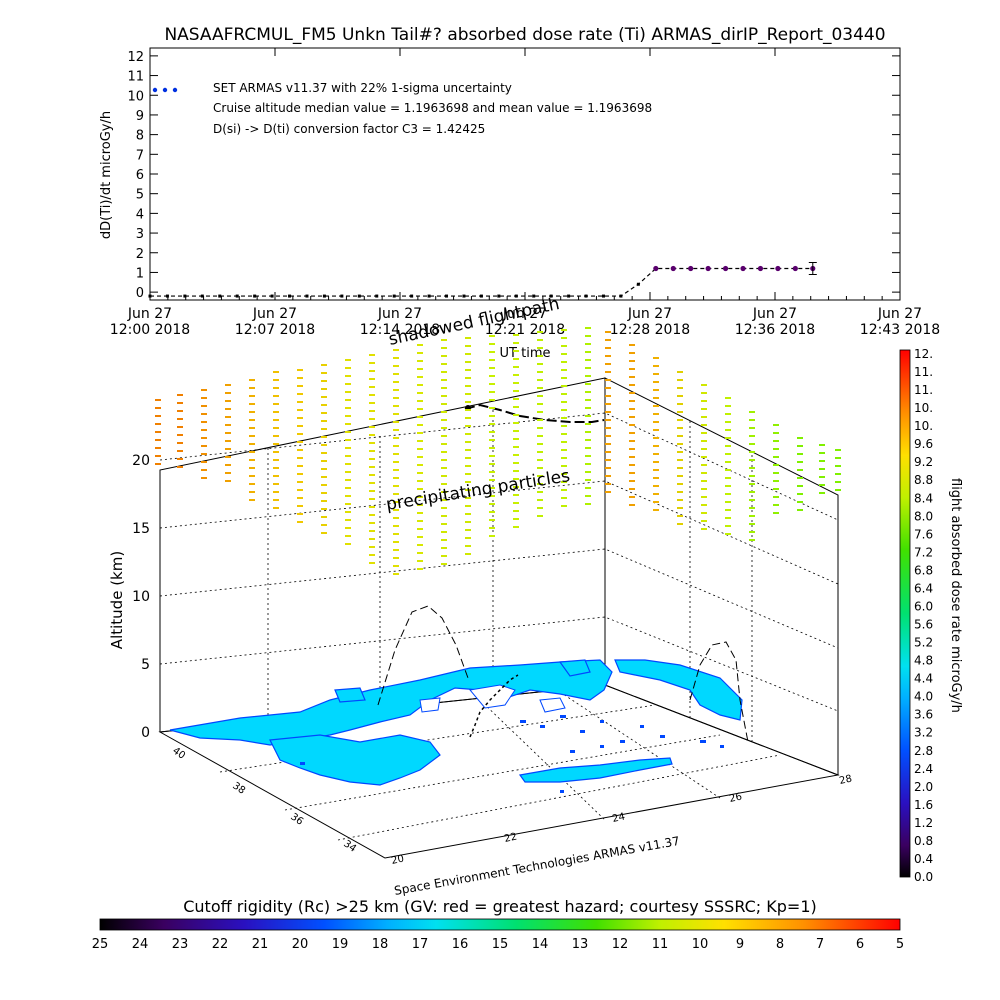  I want to click on y-tick-label: 0, so click(140, 293).